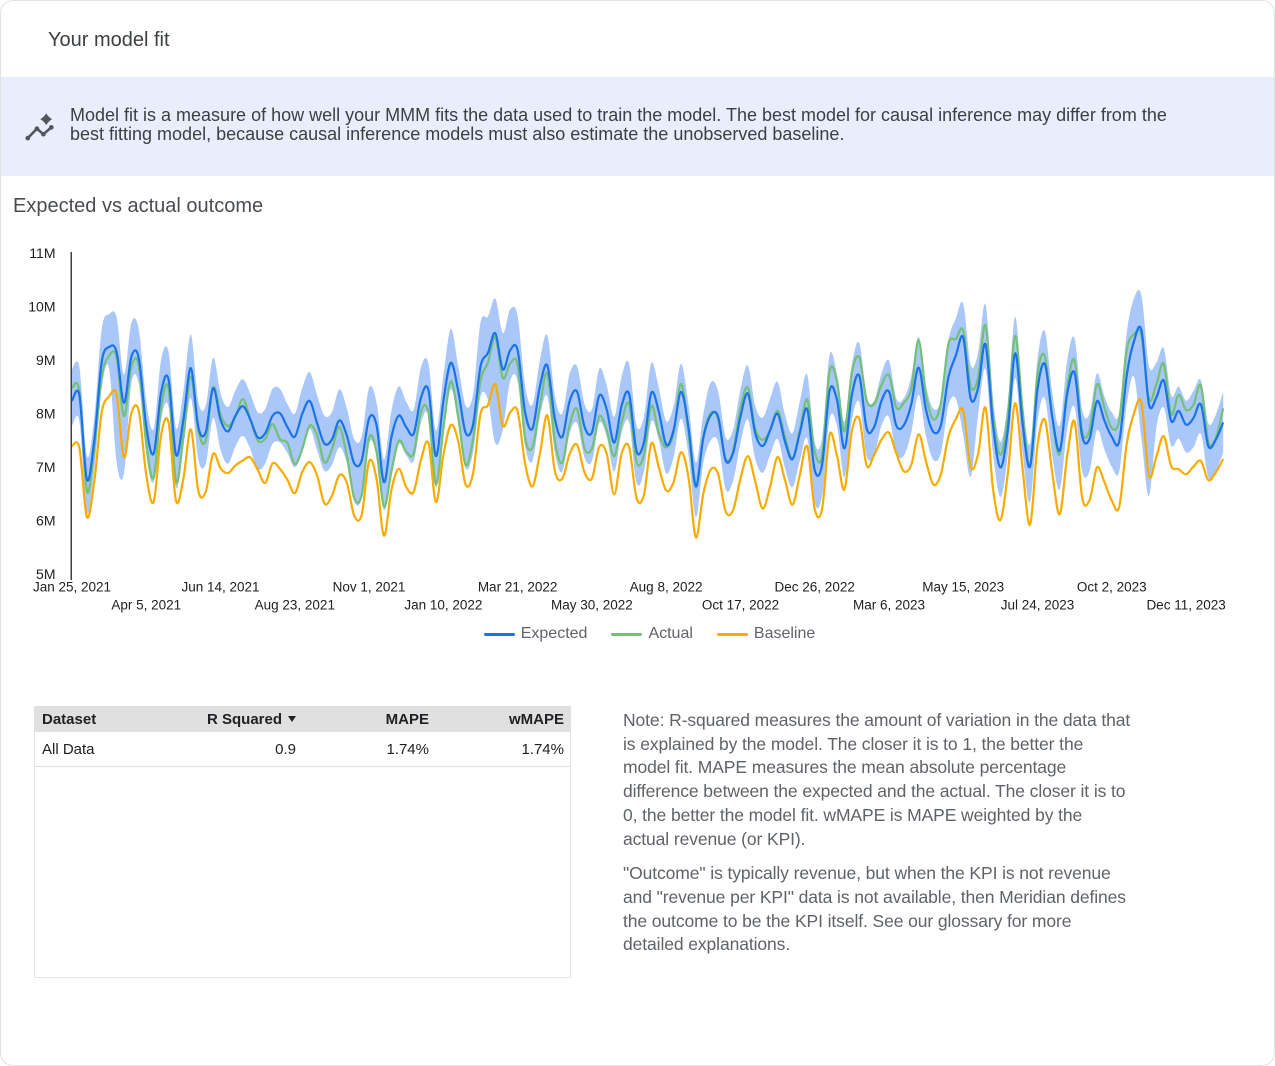 The image size is (1275, 1066). I want to click on svg-text: Jun 14, 2021, so click(220, 587).